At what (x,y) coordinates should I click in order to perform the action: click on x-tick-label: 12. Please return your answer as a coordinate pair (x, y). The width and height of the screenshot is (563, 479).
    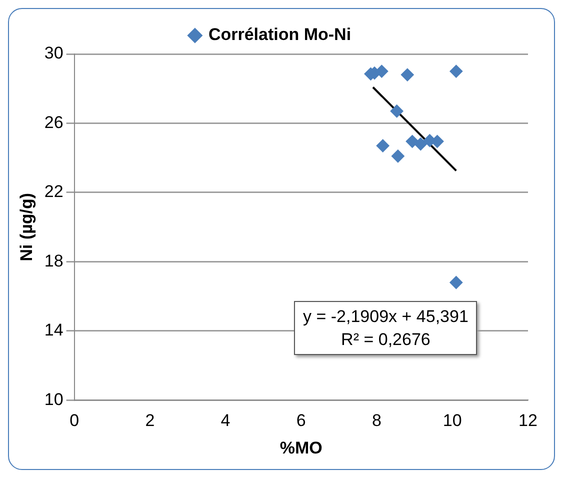
    Looking at the image, I should click on (528, 420).